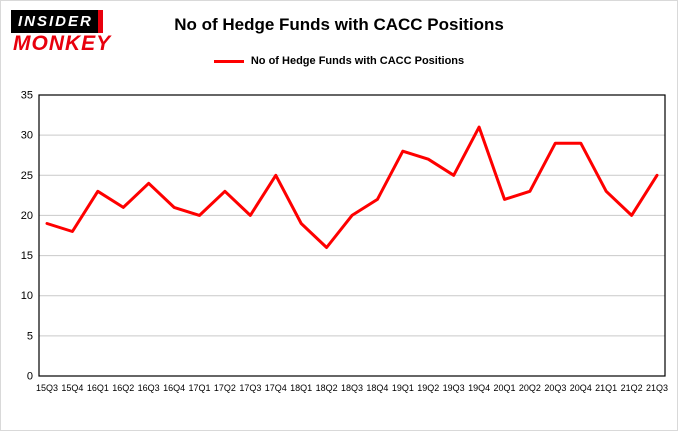 This screenshot has width=678, height=431. Describe the element at coordinates (225, 388) in the screenshot. I see `x-tick-label-17Q2: 17Q2` at that location.